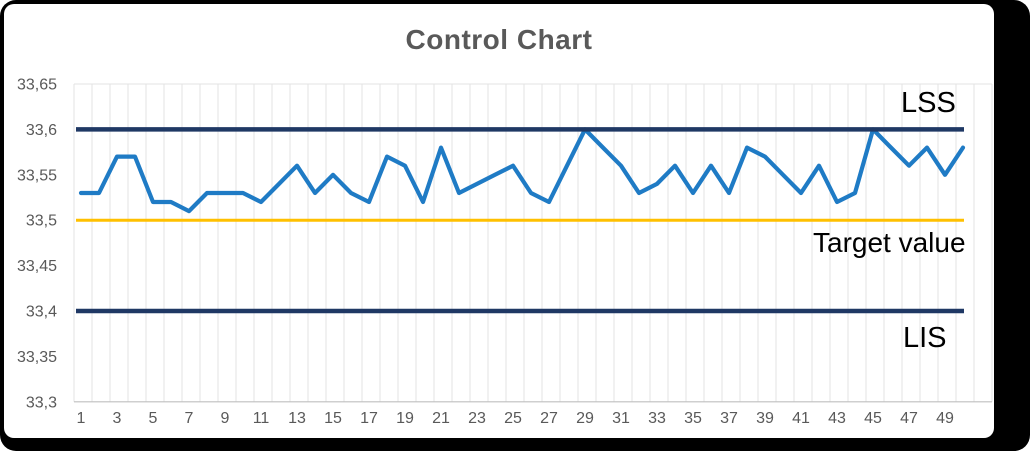 This screenshot has height=451, width=1030. Describe the element at coordinates (693, 418) in the screenshot. I see `x-tick-label: 35` at that location.